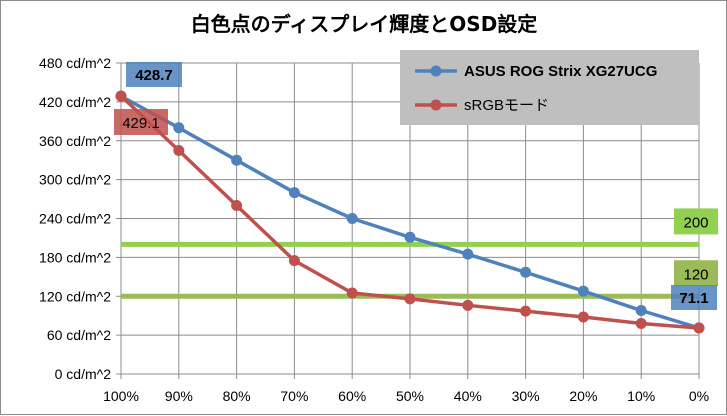 The image size is (727, 416). What do you see at coordinates (75, 296) in the screenshot?
I see `y-tick-label: 120 cd/m^2` at bounding box center [75, 296].